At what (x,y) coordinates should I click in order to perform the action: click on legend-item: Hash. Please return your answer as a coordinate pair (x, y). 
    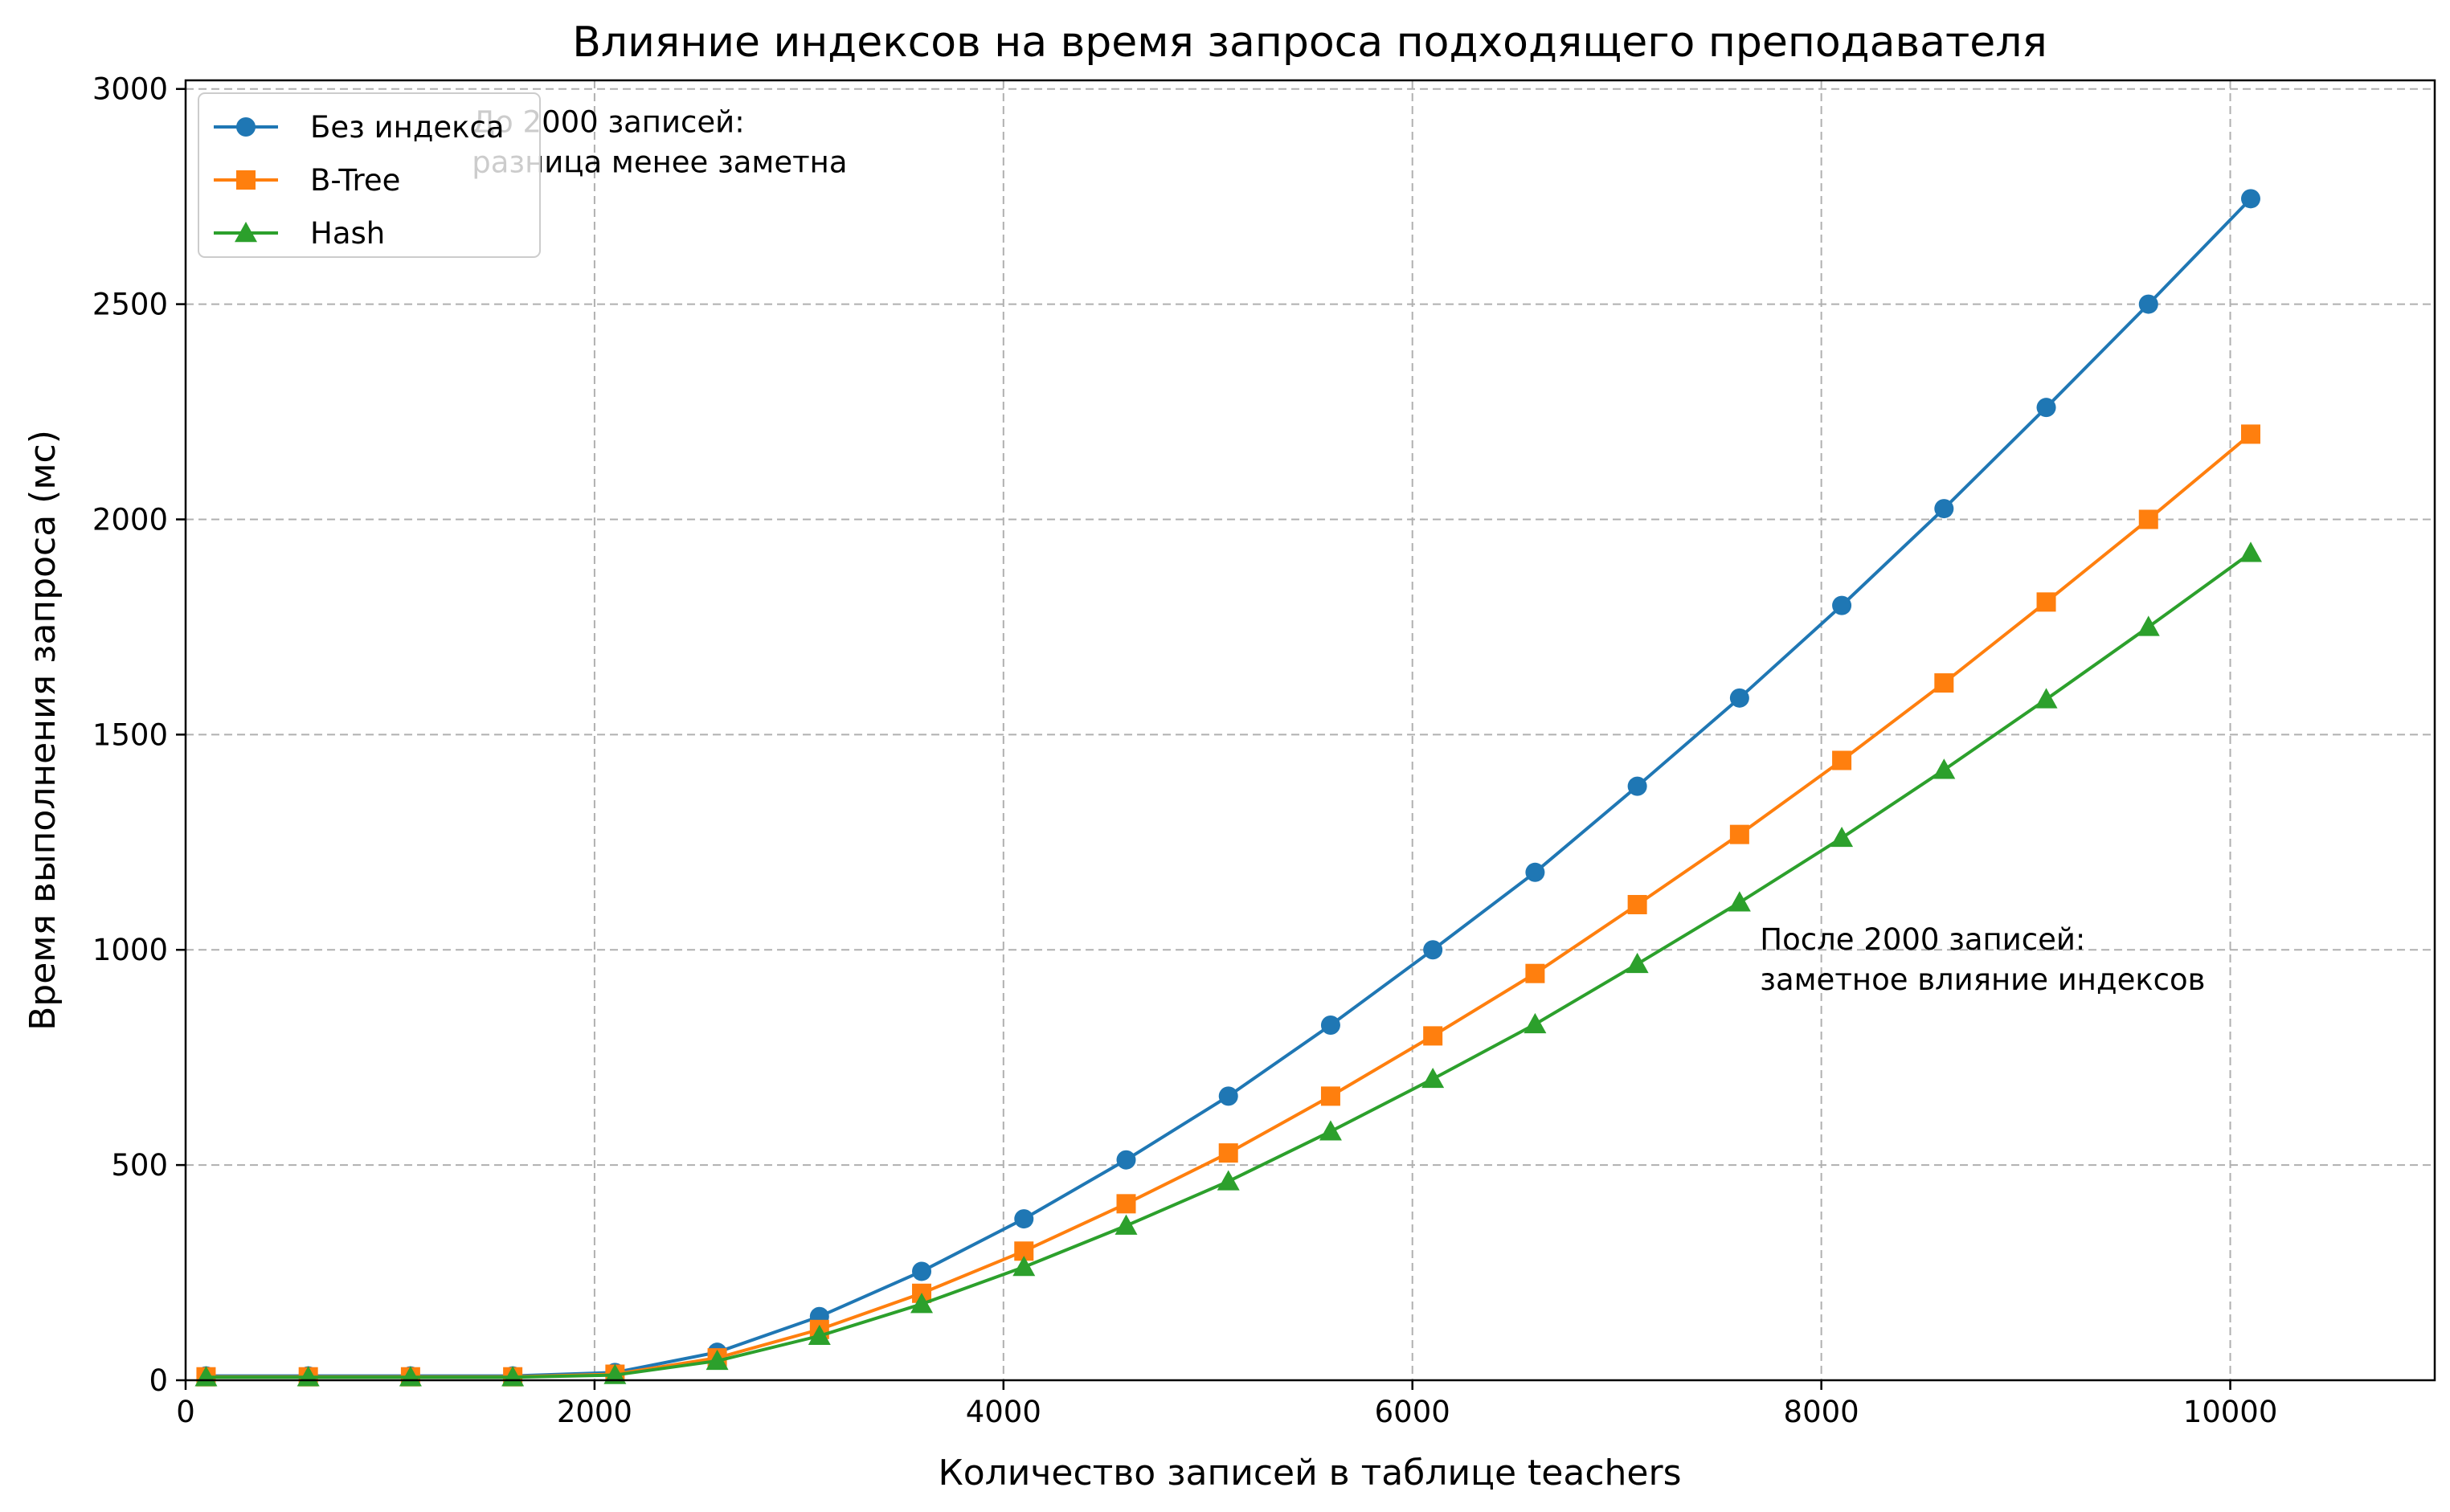
    Looking at the image, I should click on (300, 233).